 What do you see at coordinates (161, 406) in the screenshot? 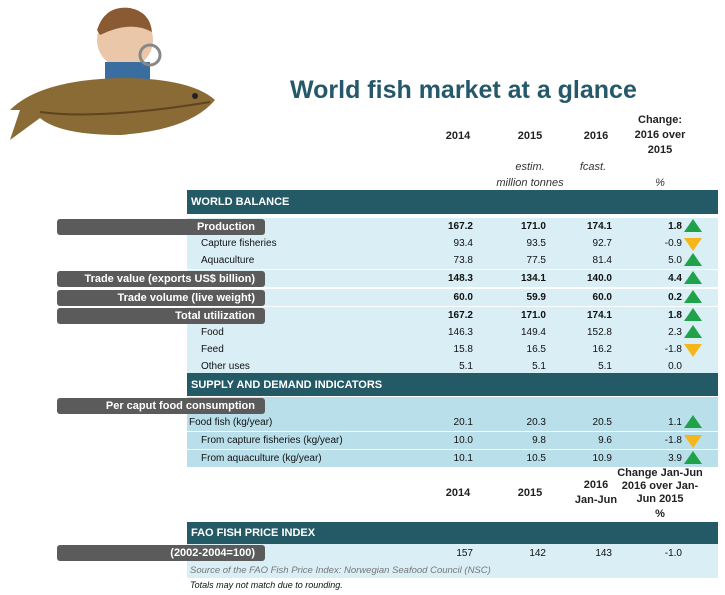
I see `per-caput-label: Per caput food consumption` at bounding box center [161, 406].